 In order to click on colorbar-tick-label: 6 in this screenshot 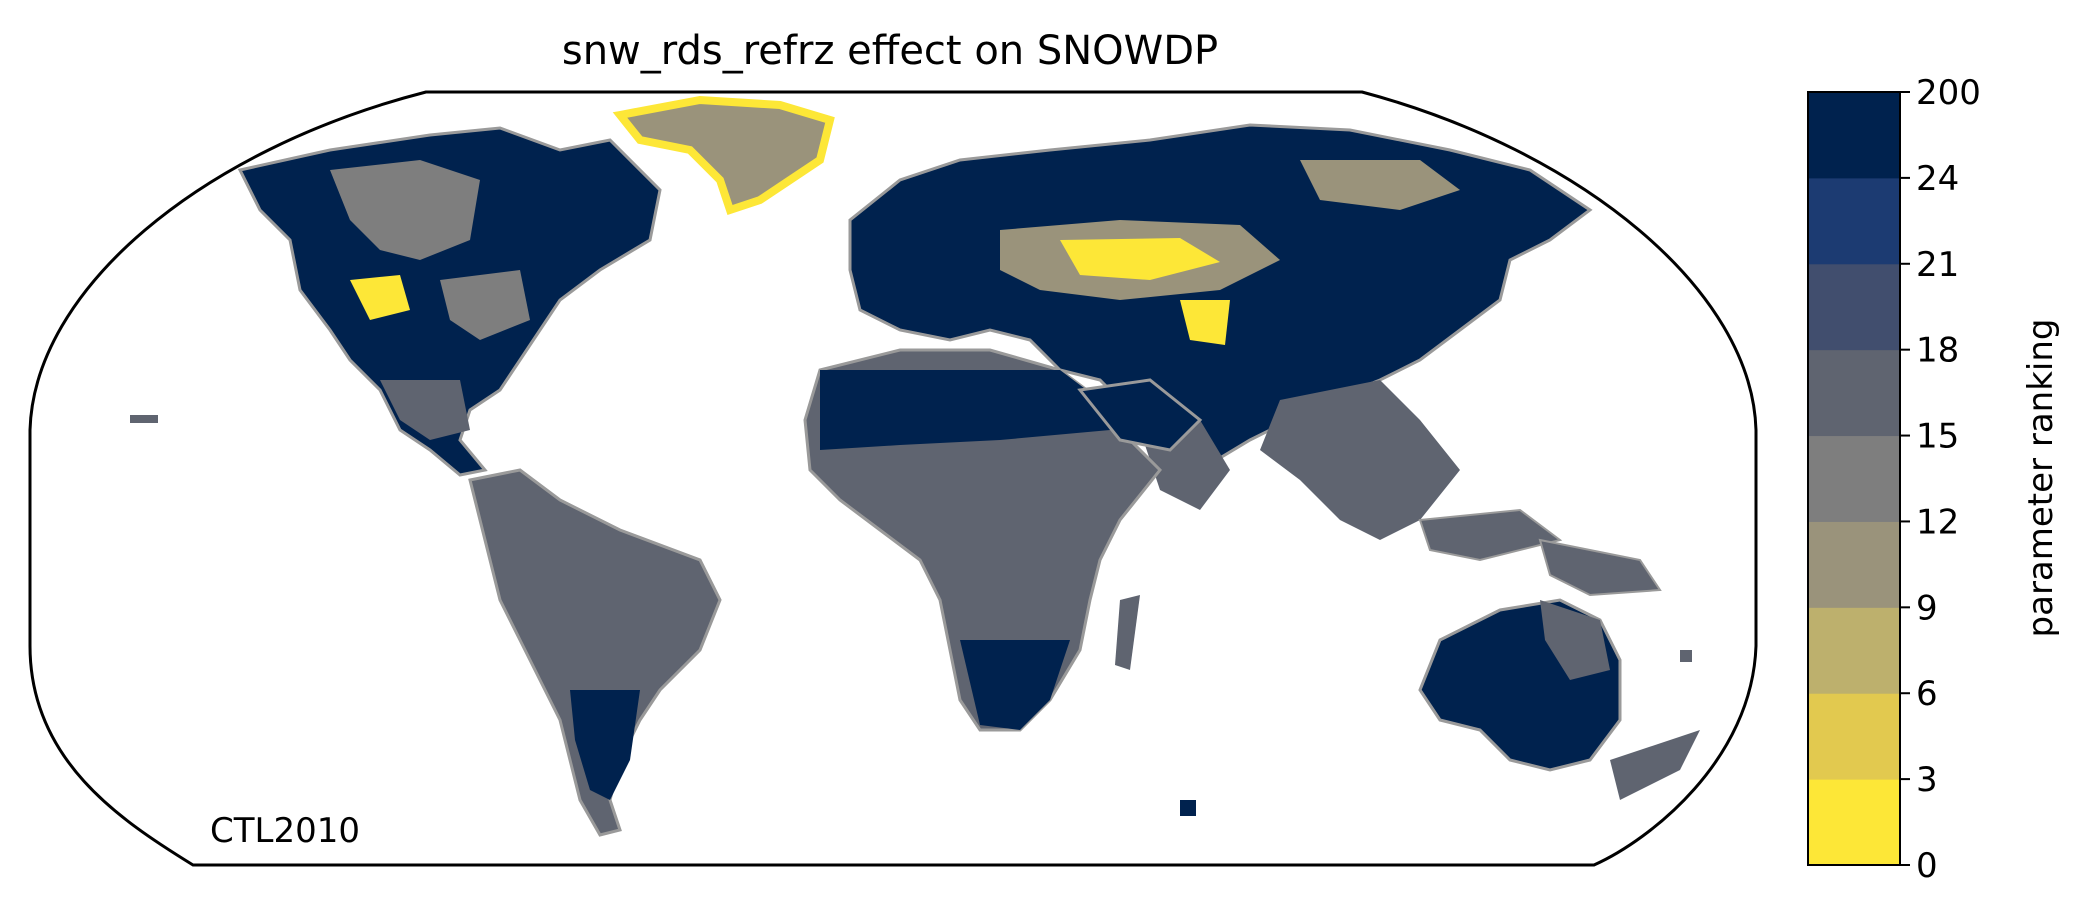, I will do `click(1927, 694)`.